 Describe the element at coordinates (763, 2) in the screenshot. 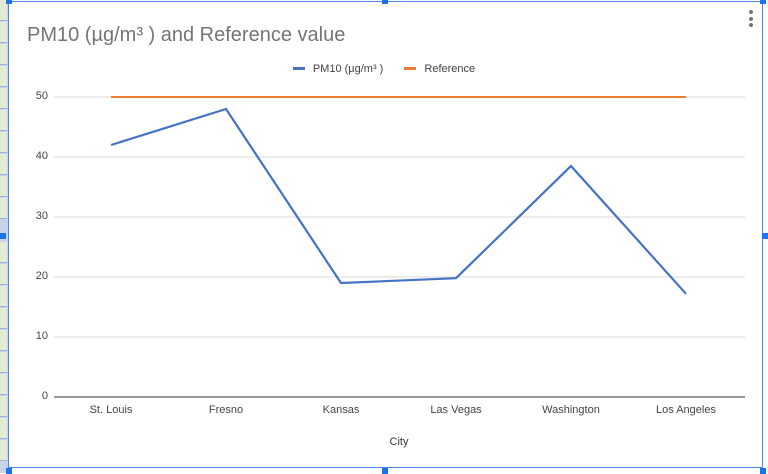

I see `resize-handle-top-right` at that location.